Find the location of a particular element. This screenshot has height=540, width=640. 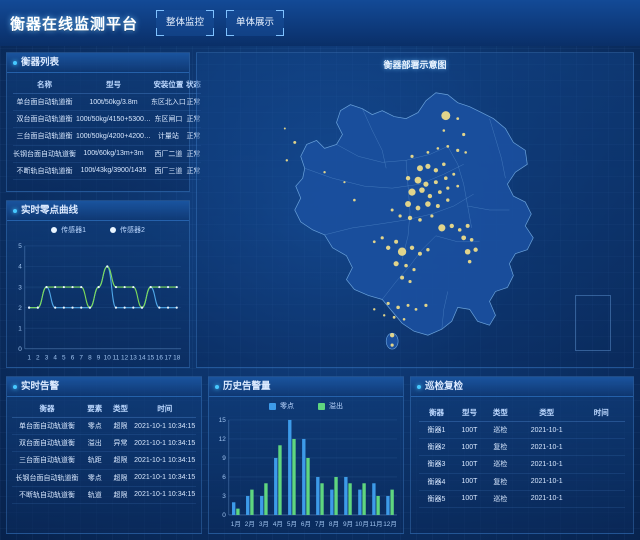

cell-model: 100t/60kg/13m+3m is located at coordinates (113, 154).